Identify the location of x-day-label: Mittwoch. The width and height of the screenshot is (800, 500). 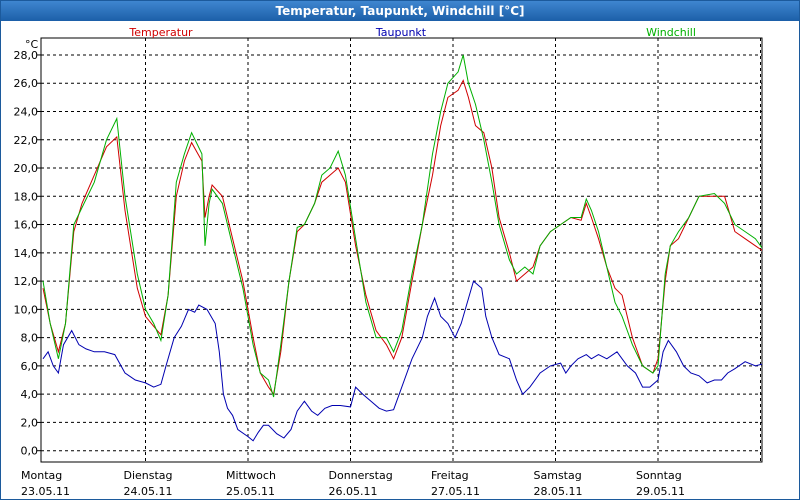
(251, 475).